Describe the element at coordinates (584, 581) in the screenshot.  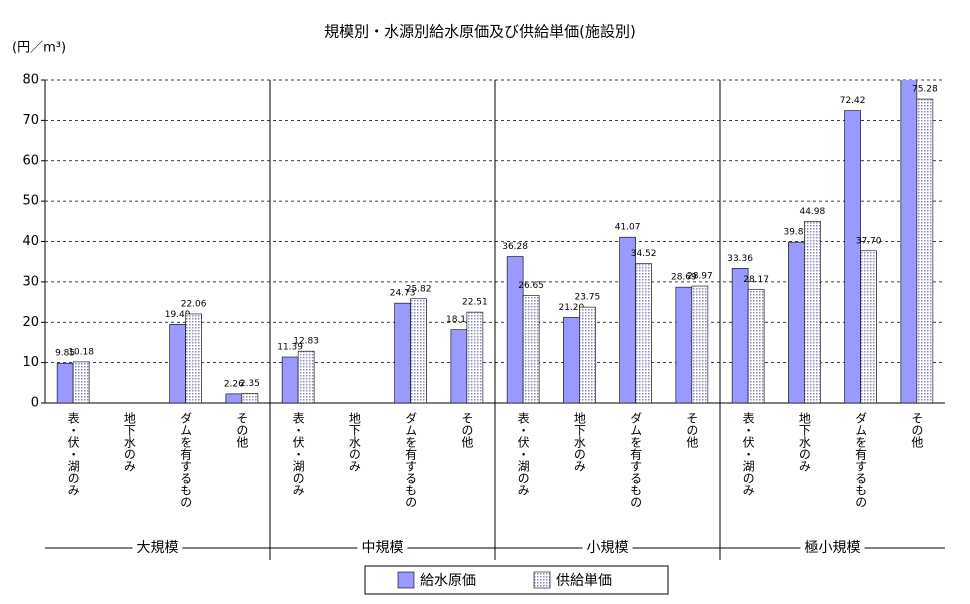
I see `legend-label: 供給単価` at that location.